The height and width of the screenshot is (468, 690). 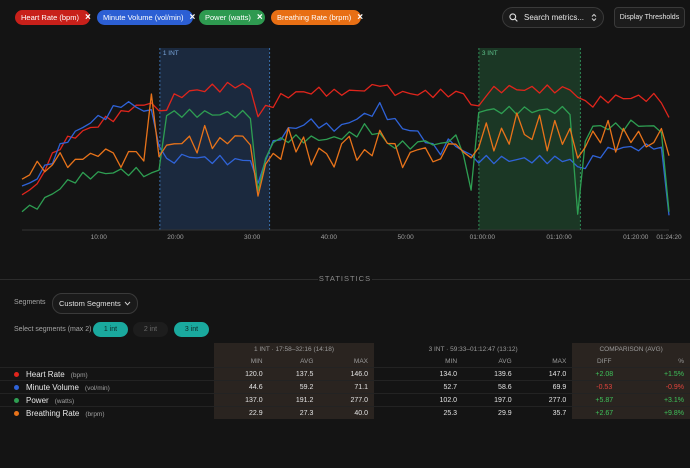 I want to click on filter-chip-heart-rate: Heart Rate (bpm) ×, so click(x=53, y=17).